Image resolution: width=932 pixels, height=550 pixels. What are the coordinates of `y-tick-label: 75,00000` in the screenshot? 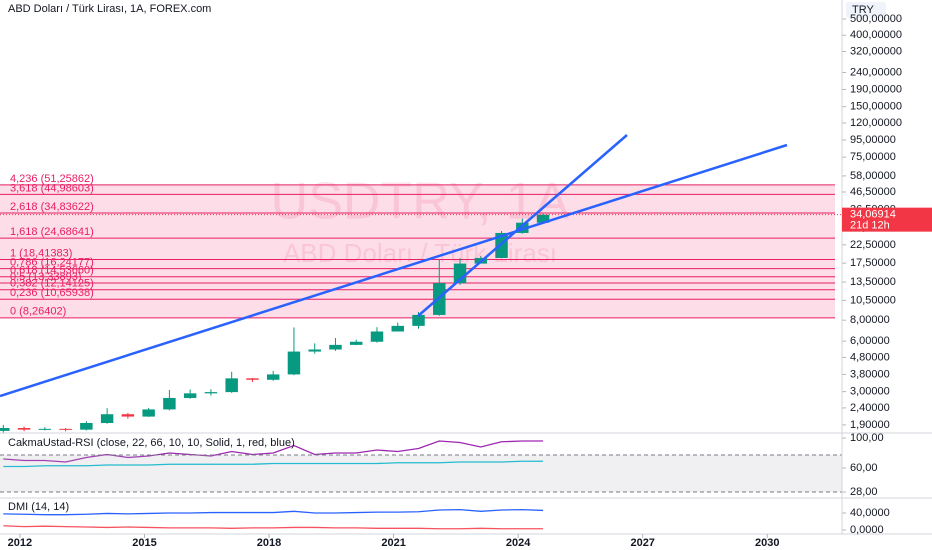 It's located at (873, 157).